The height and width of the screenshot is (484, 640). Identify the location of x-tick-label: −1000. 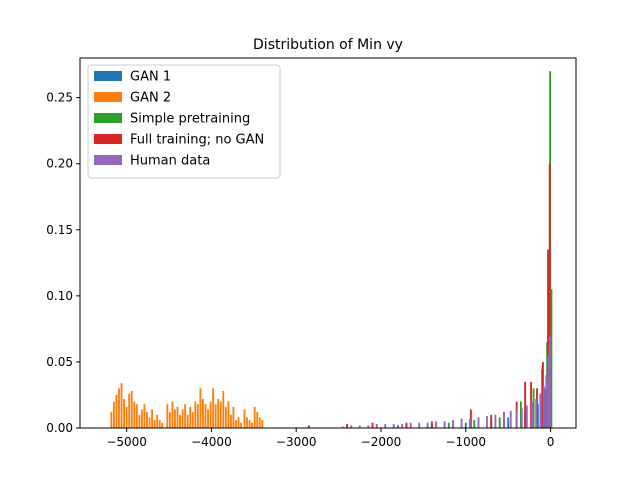
(465, 442).